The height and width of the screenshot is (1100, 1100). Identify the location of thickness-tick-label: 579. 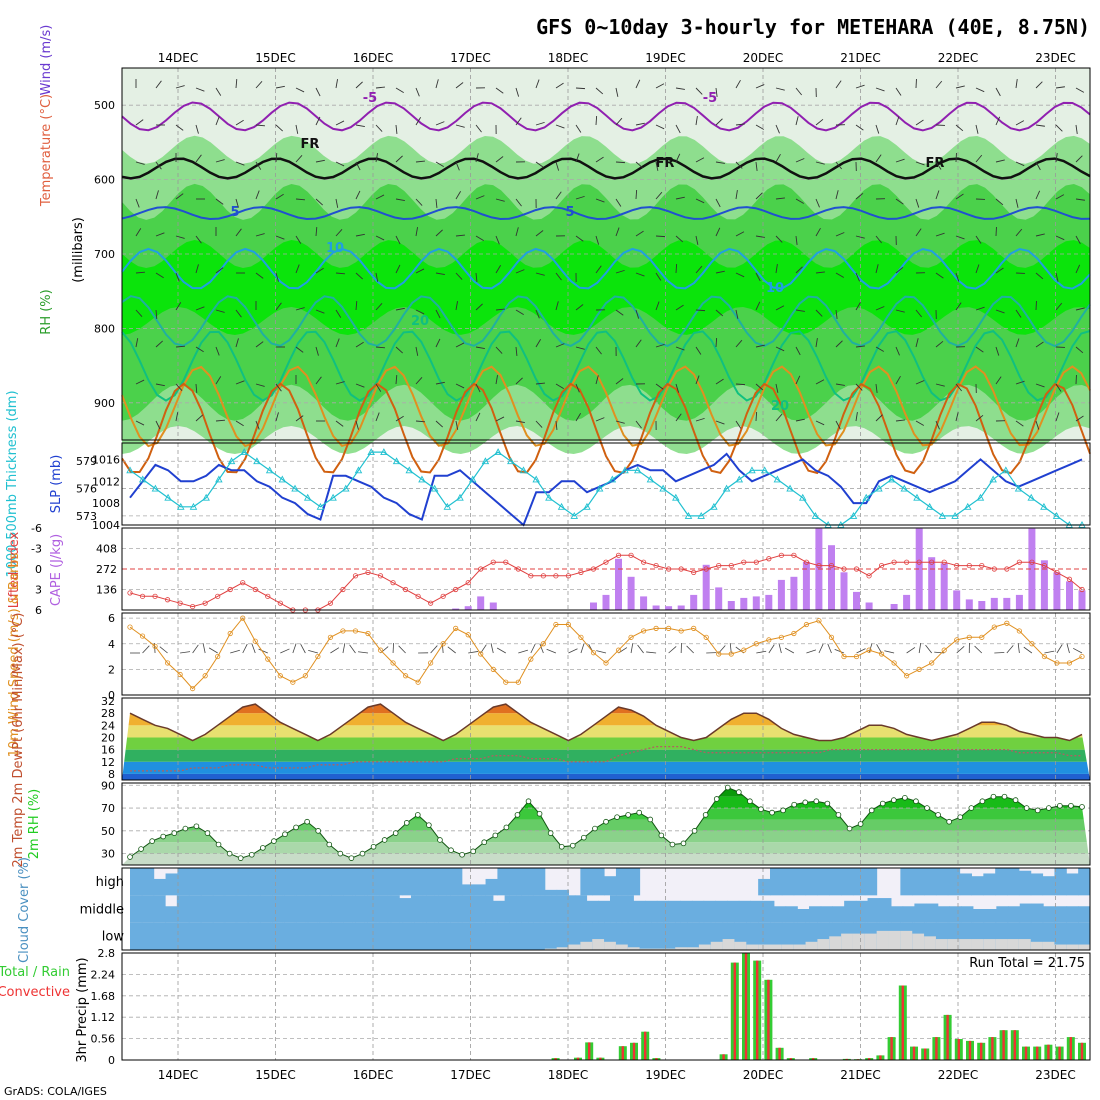
(86, 461).